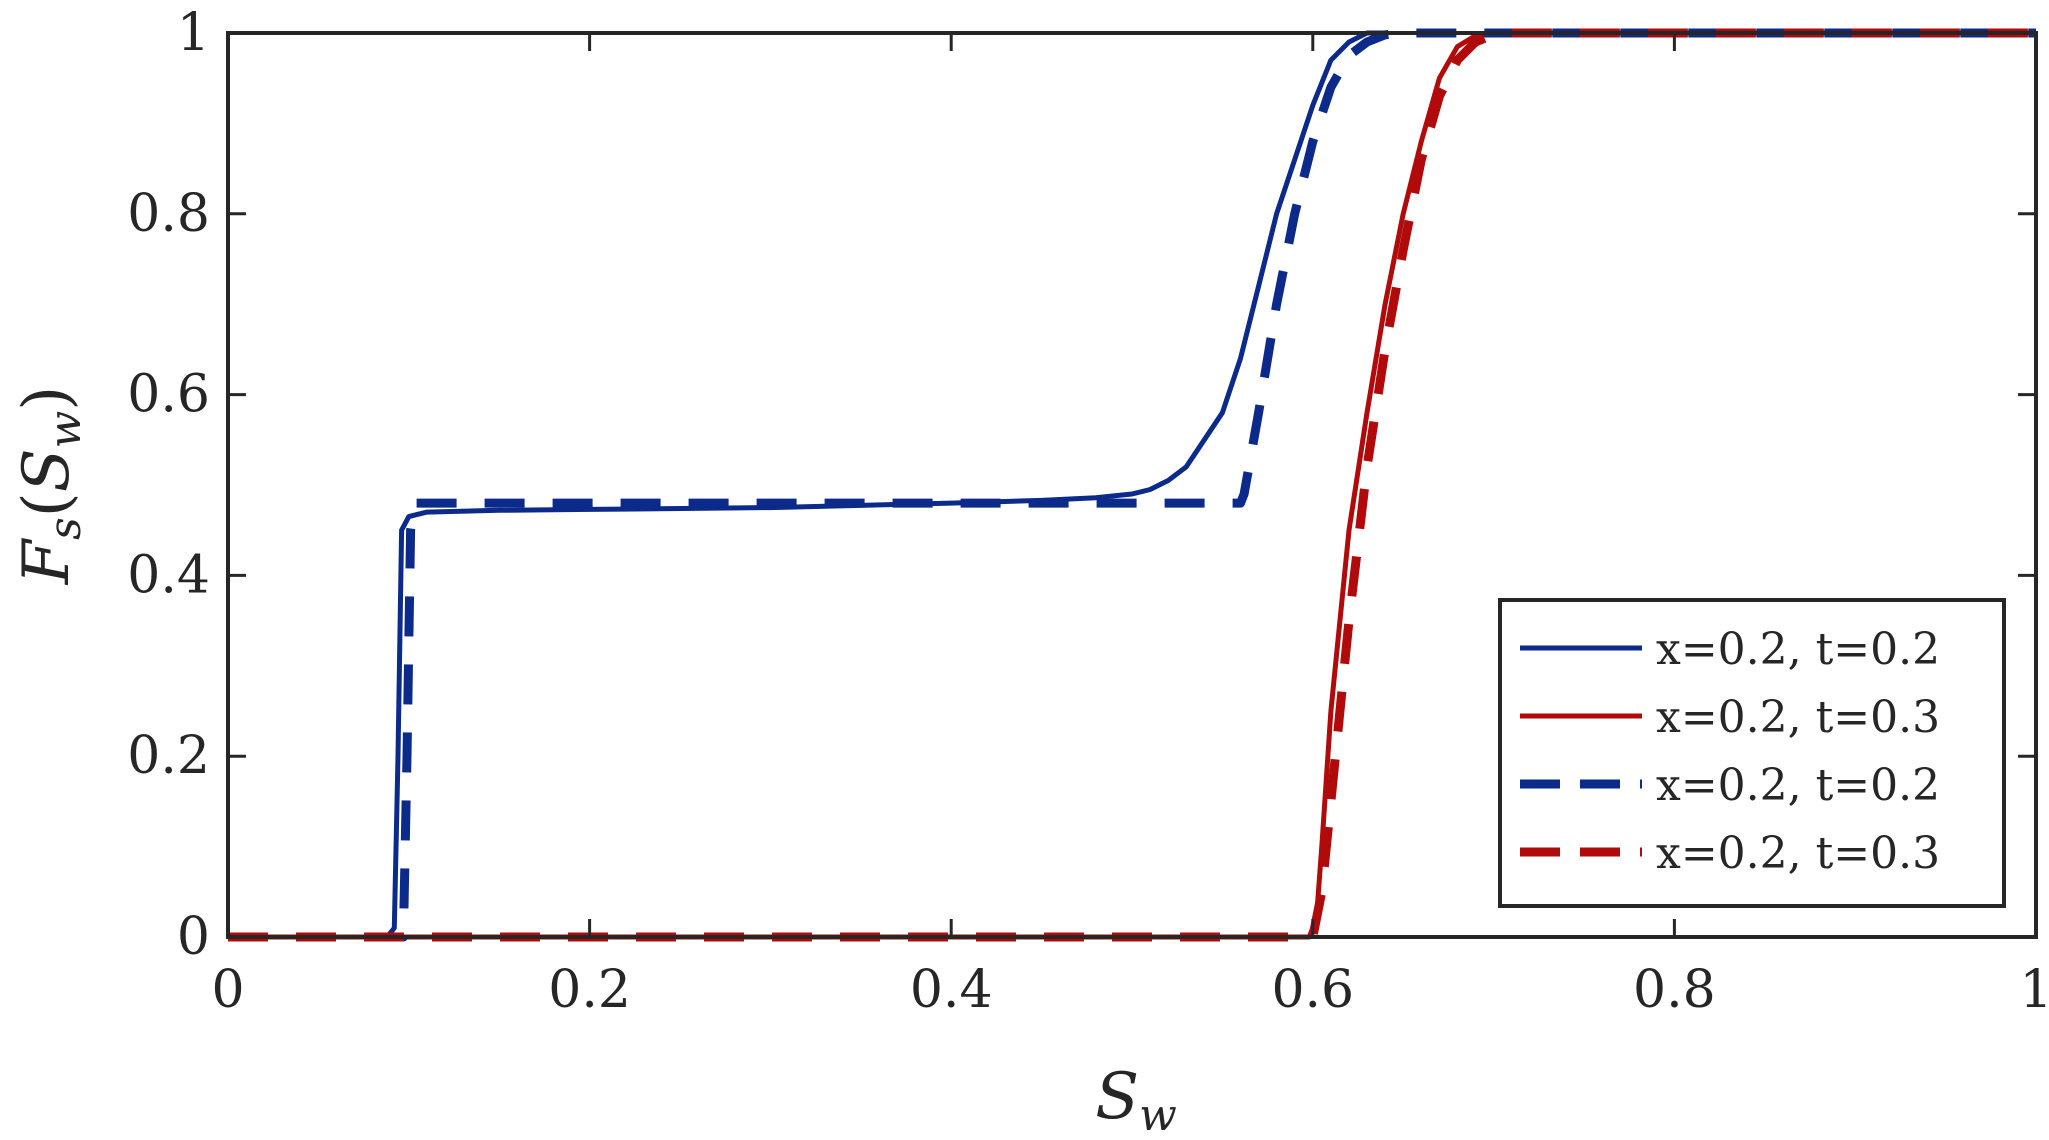 Image resolution: width=2049 pixels, height=1140 pixels. I want to click on x-tick-label: 0.2, so click(589, 990).